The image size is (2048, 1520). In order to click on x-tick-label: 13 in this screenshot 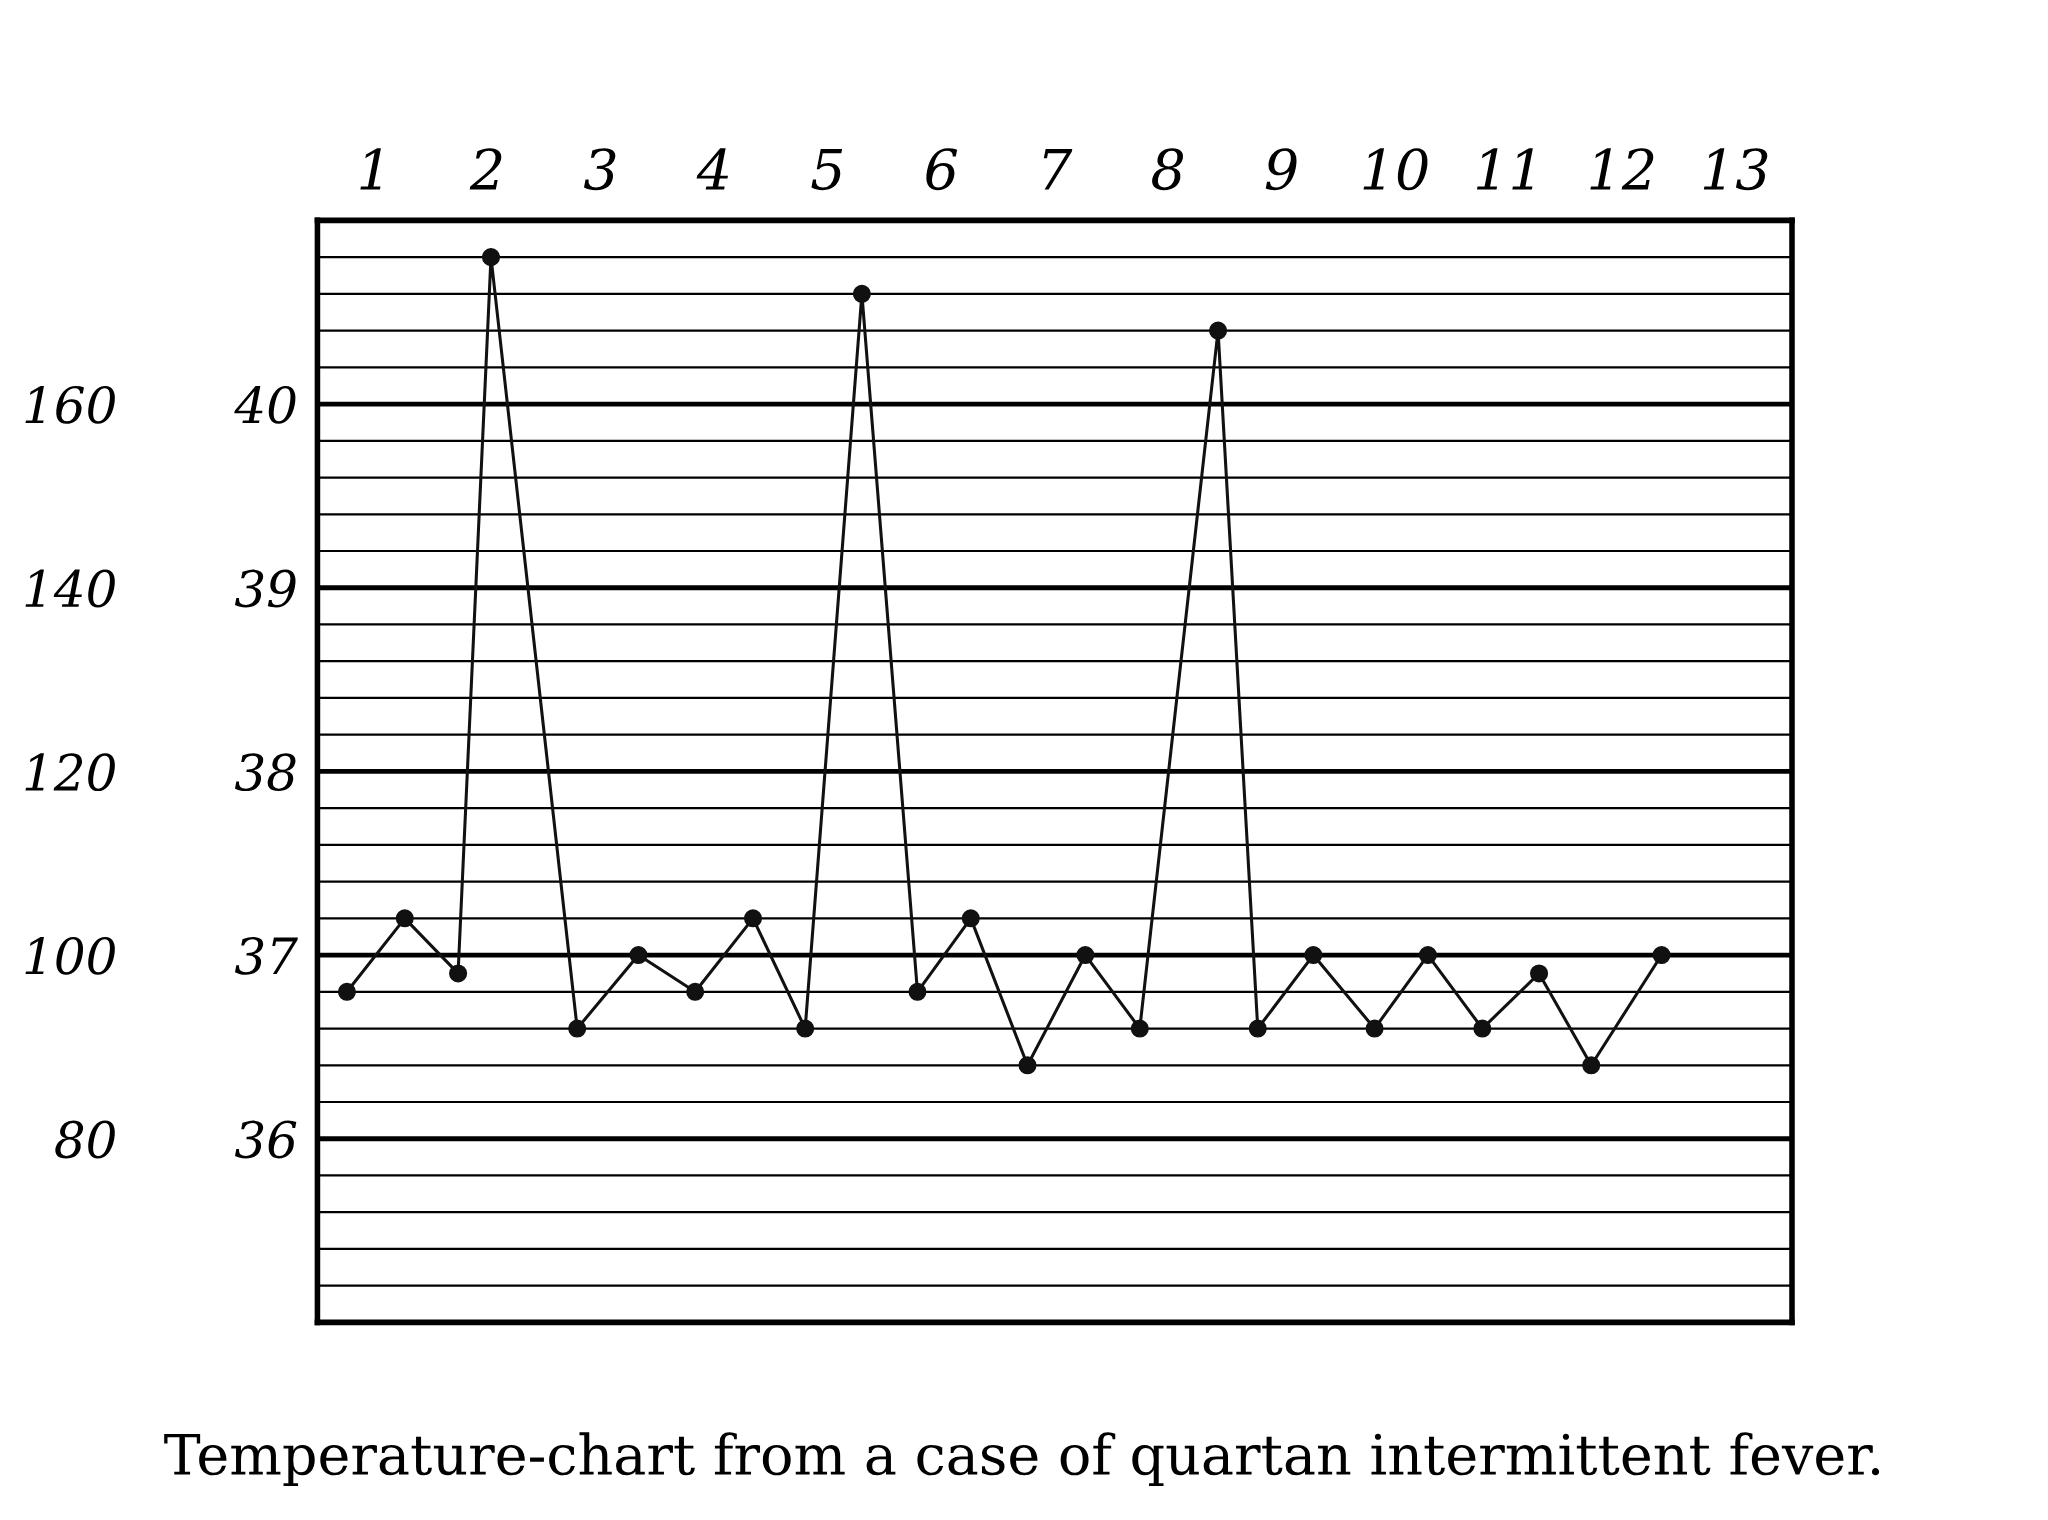, I will do `click(1735, 169)`.